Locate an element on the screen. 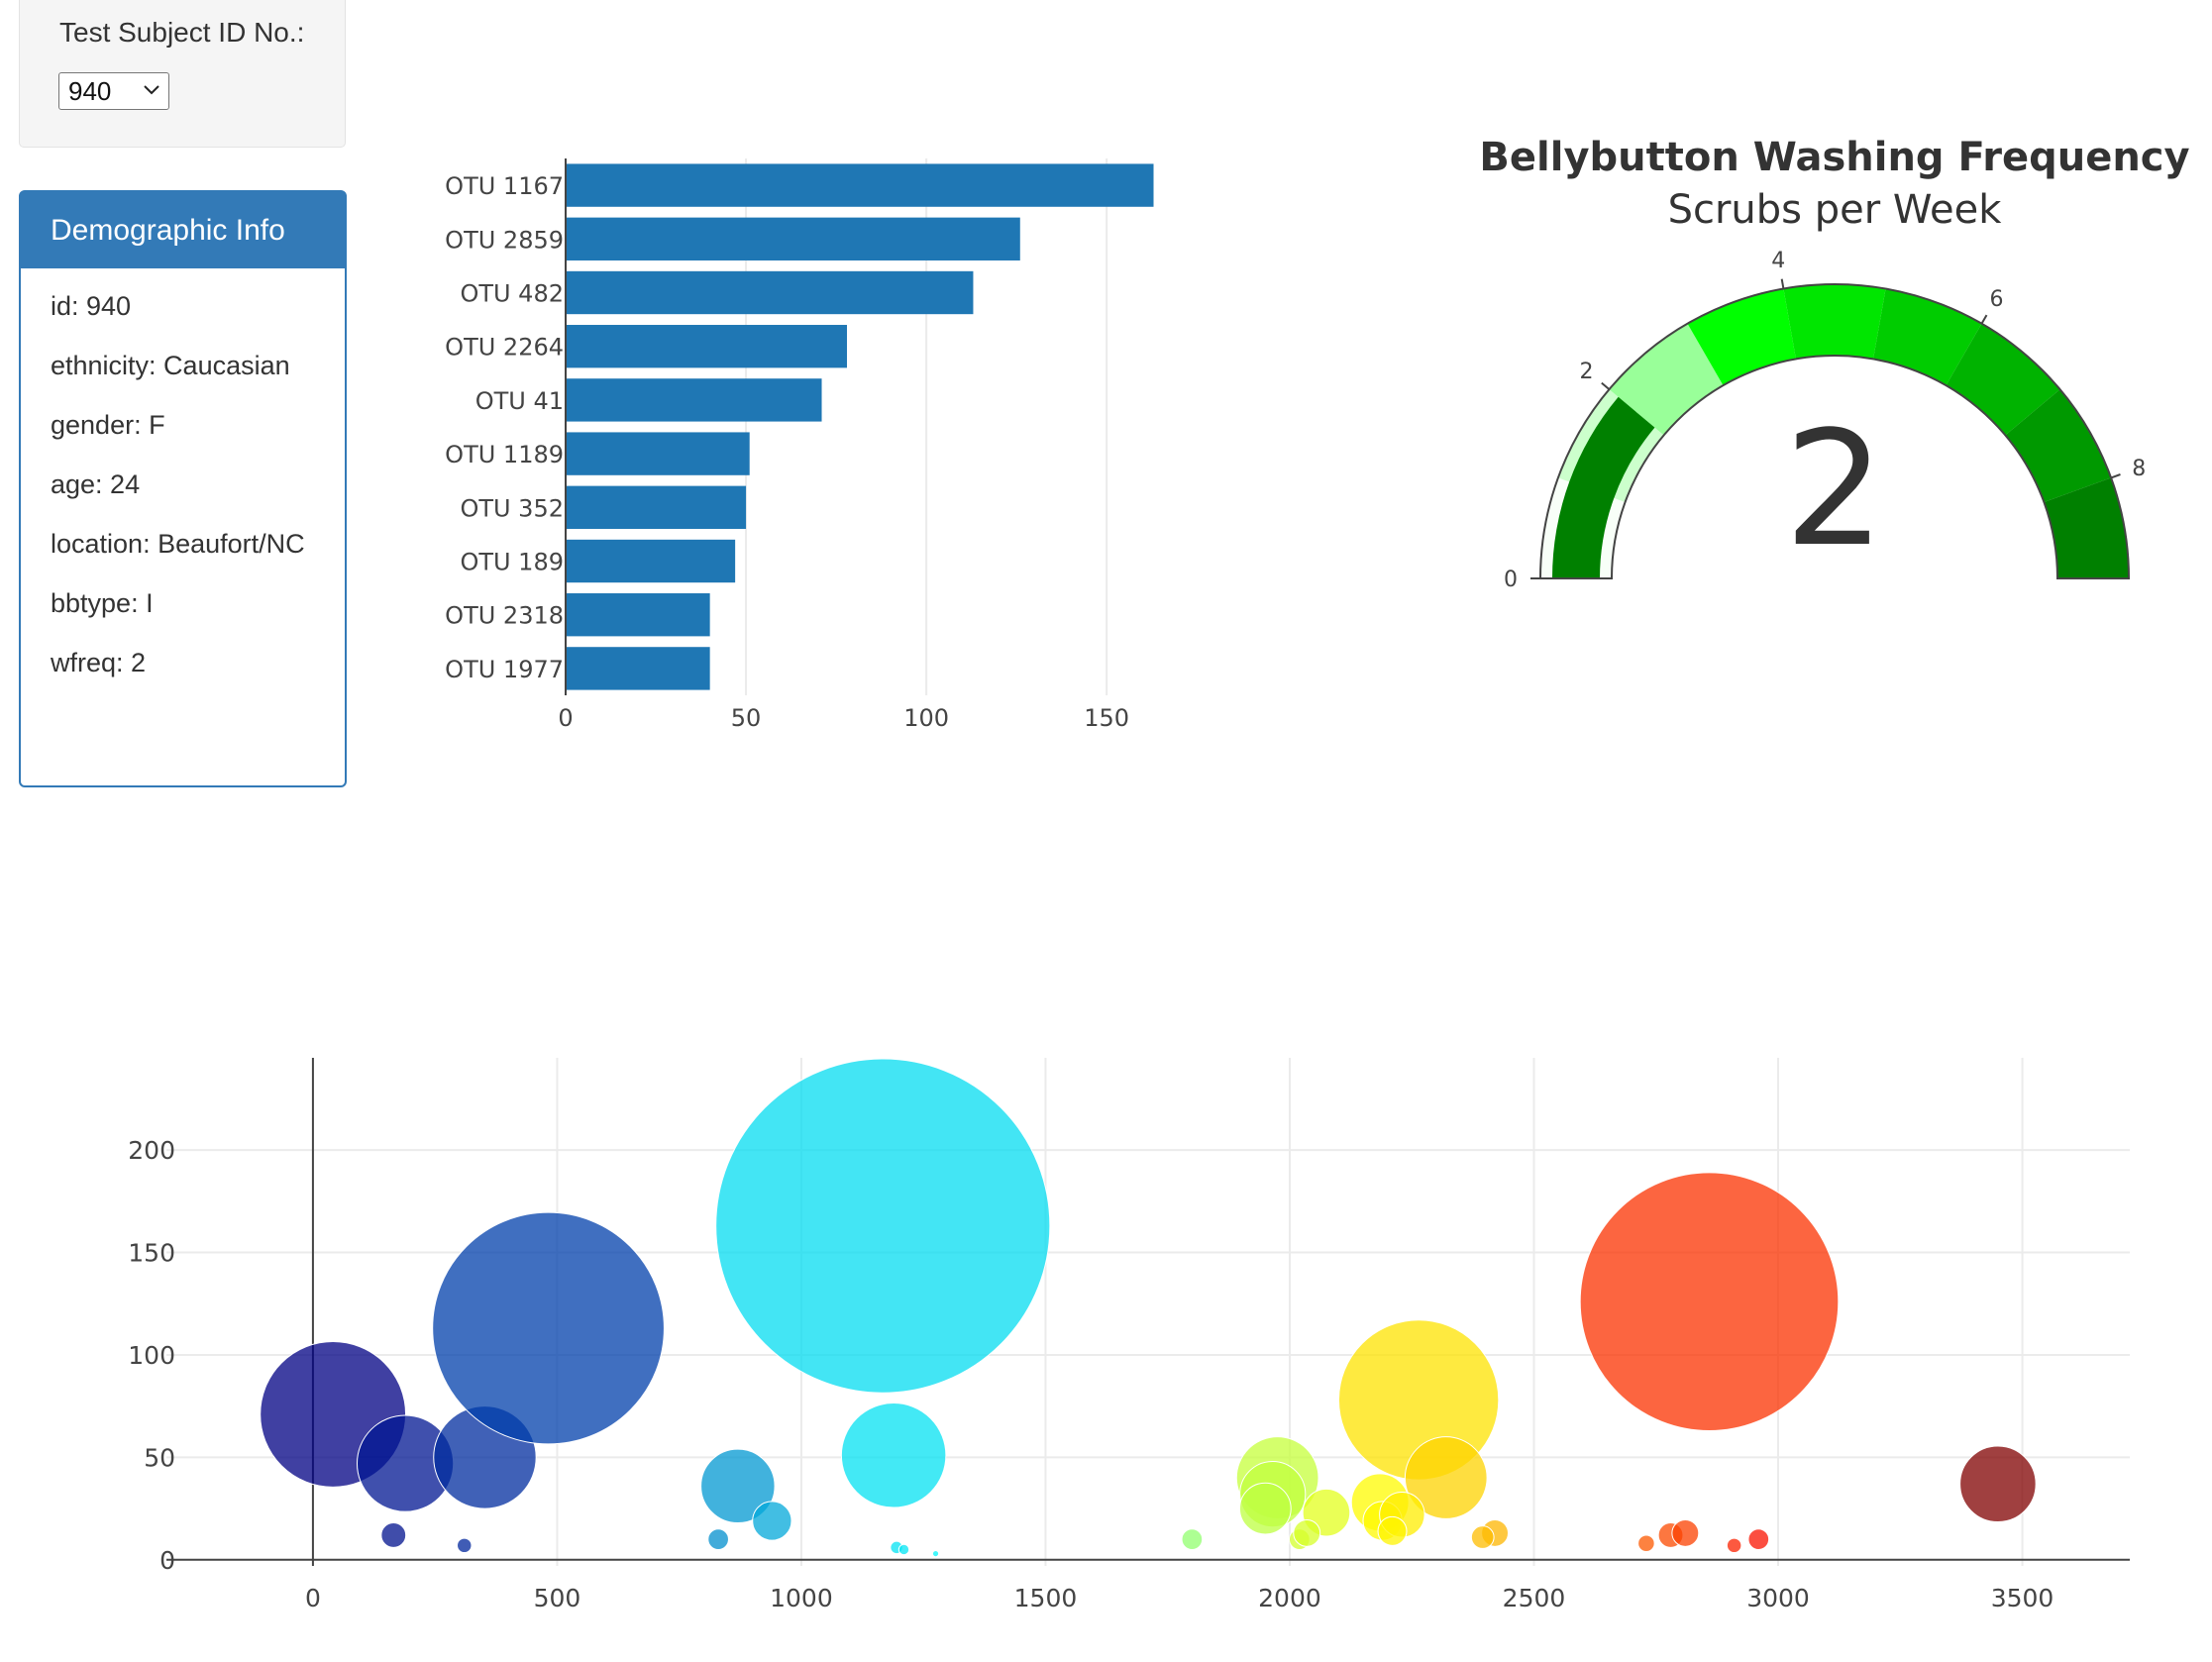 This screenshot has height=1662, width=2212. meta-age: age: 24 is located at coordinates (96, 484).